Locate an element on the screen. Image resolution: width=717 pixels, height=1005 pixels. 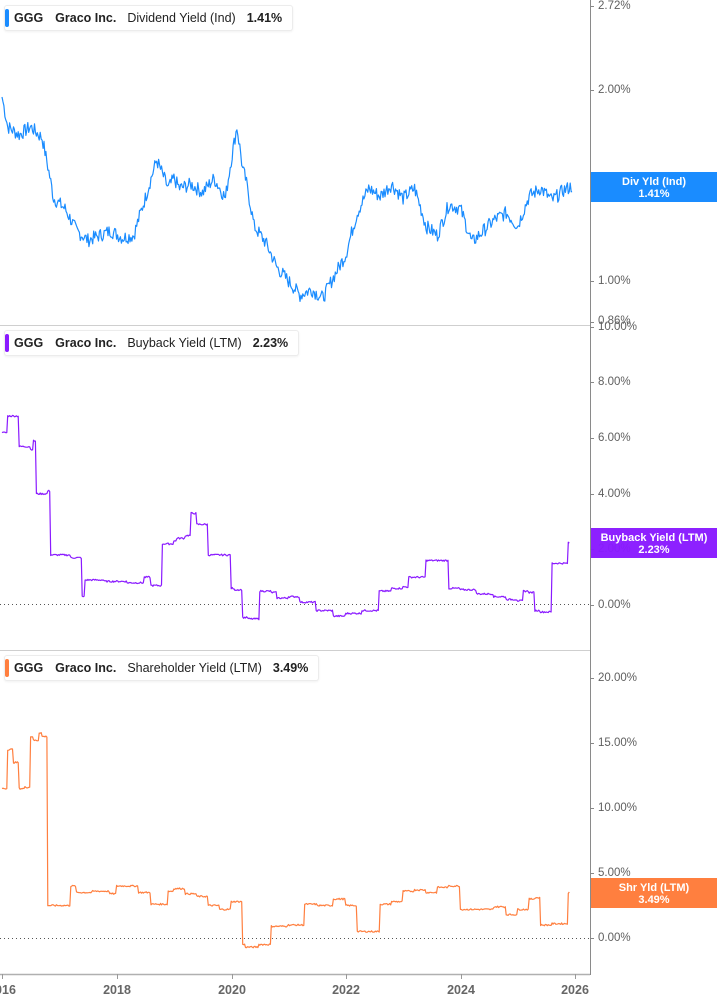
x-label: 2020 is located at coordinates (232, 990).